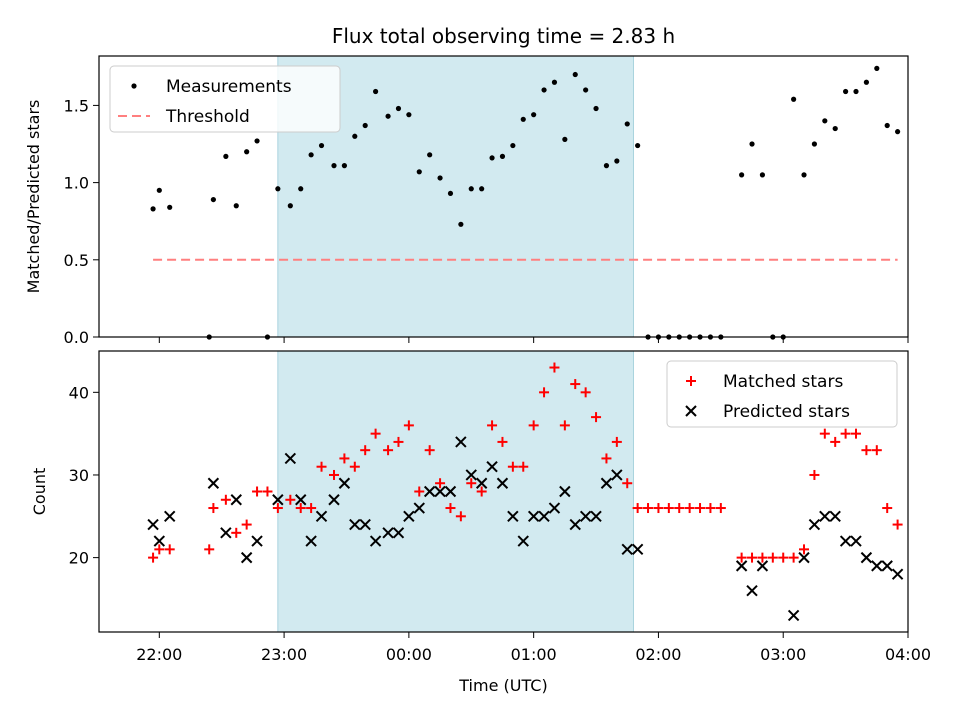  I want to click on x-tick-label: 02:00, so click(658, 654).